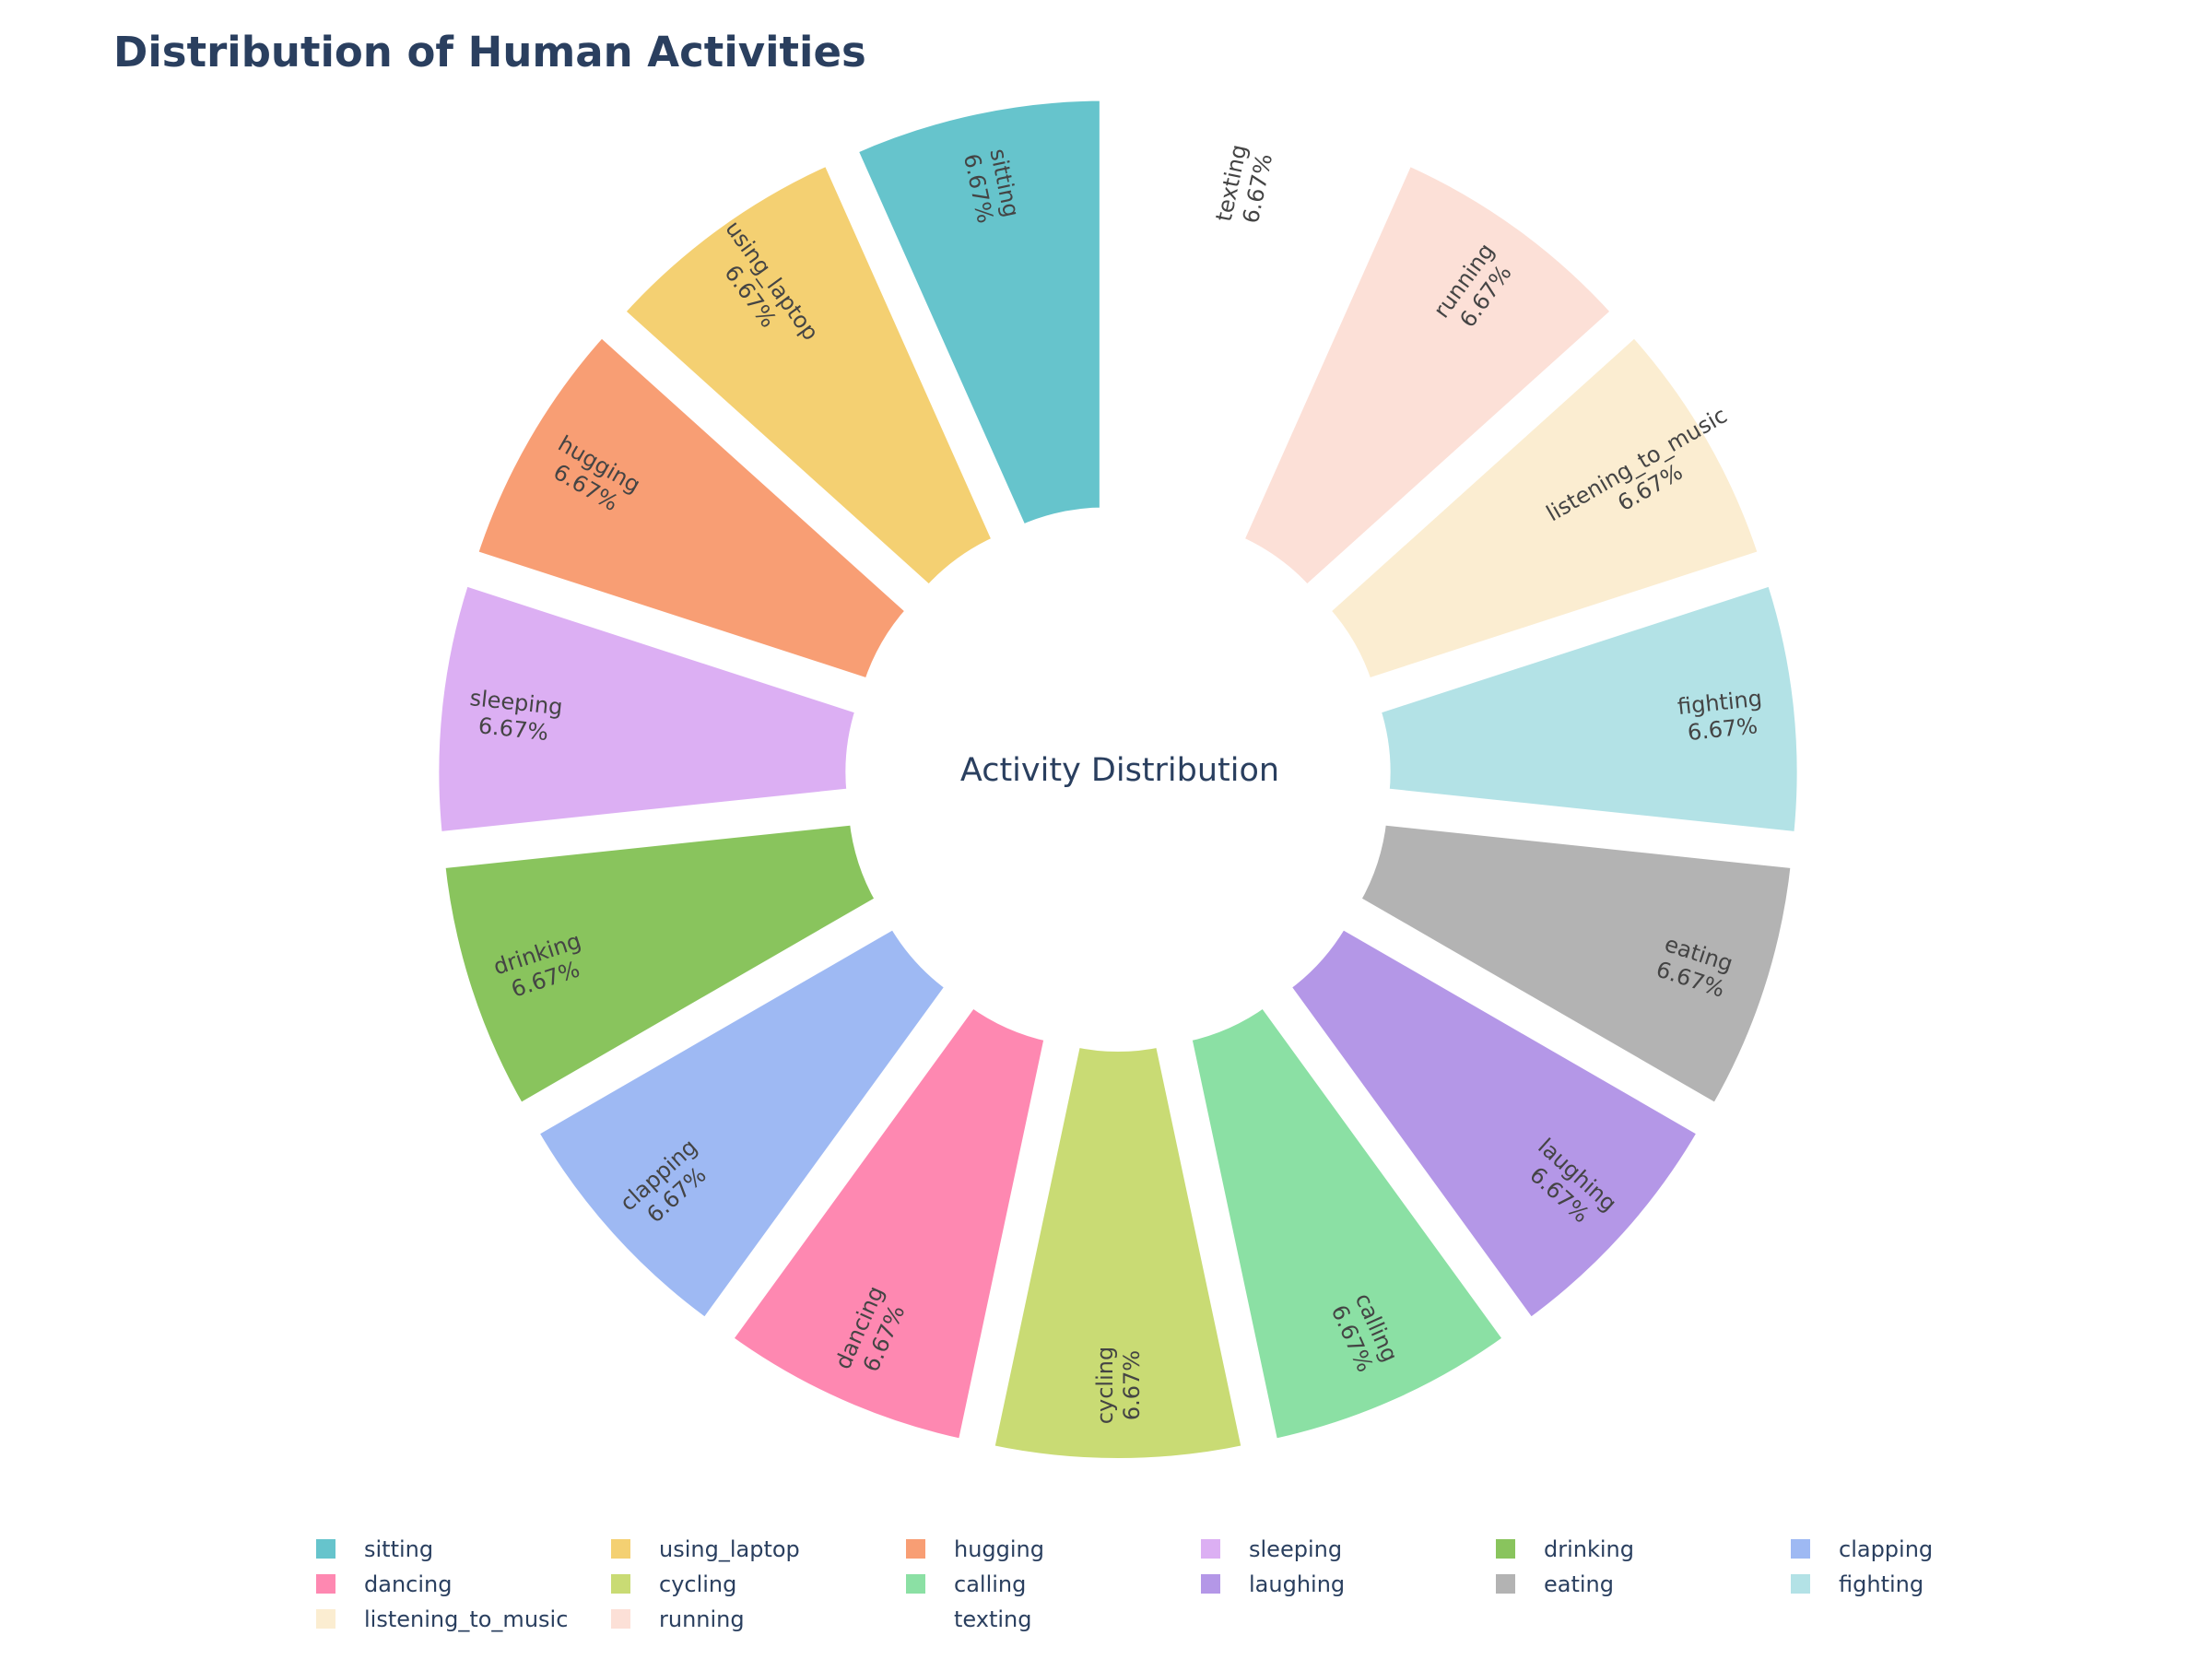  What do you see at coordinates (978, 312) in the screenshot?
I see `pie-slice-sitting` at bounding box center [978, 312].